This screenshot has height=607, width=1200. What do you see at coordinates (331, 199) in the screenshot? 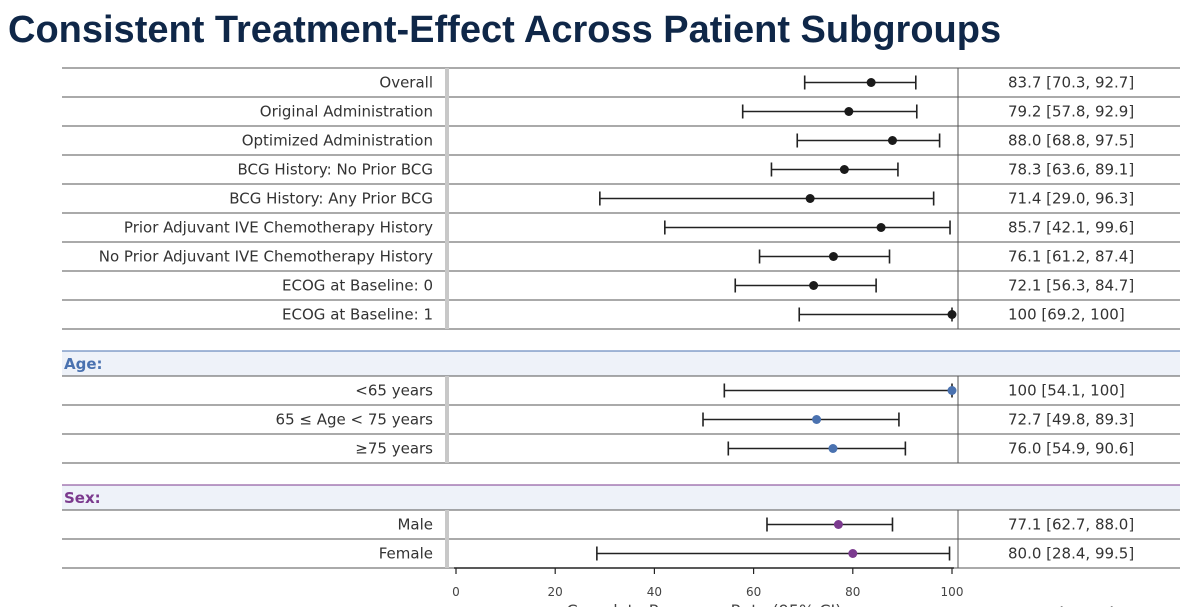
I see `subgroup-label: BCG History: Any Prior BCG` at bounding box center [331, 199].